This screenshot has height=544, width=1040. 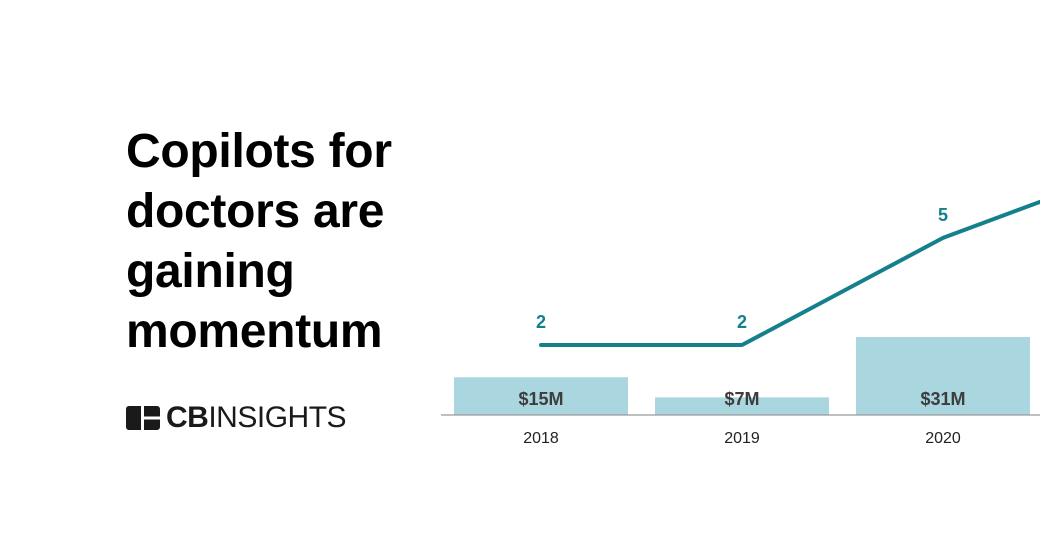 I want to click on brand-logo: CBINSIGHTS, so click(x=236, y=418).